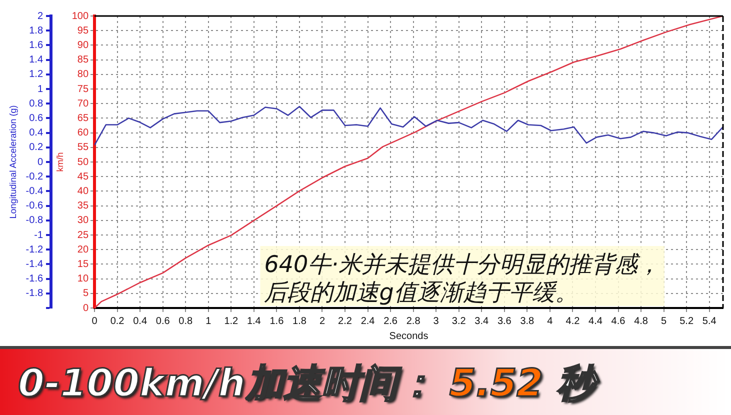  What do you see at coordinates (83, 191) in the screenshot?
I see `y2-tick-label: 40` at bounding box center [83, 191].